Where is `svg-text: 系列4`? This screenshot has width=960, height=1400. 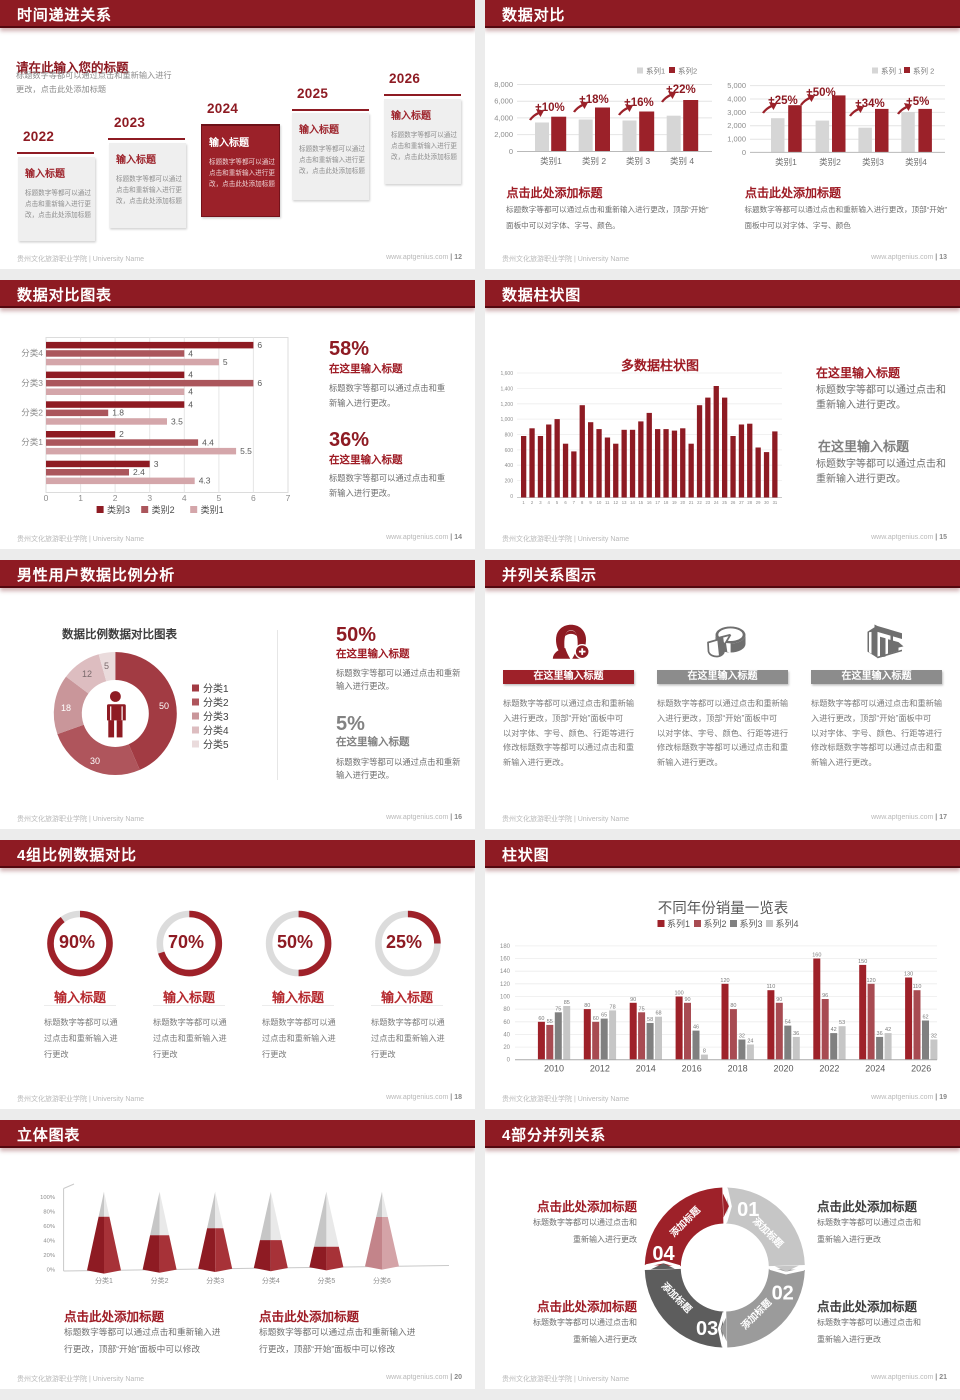 svg-text: 系列4 is located at coordinates (787, 923).